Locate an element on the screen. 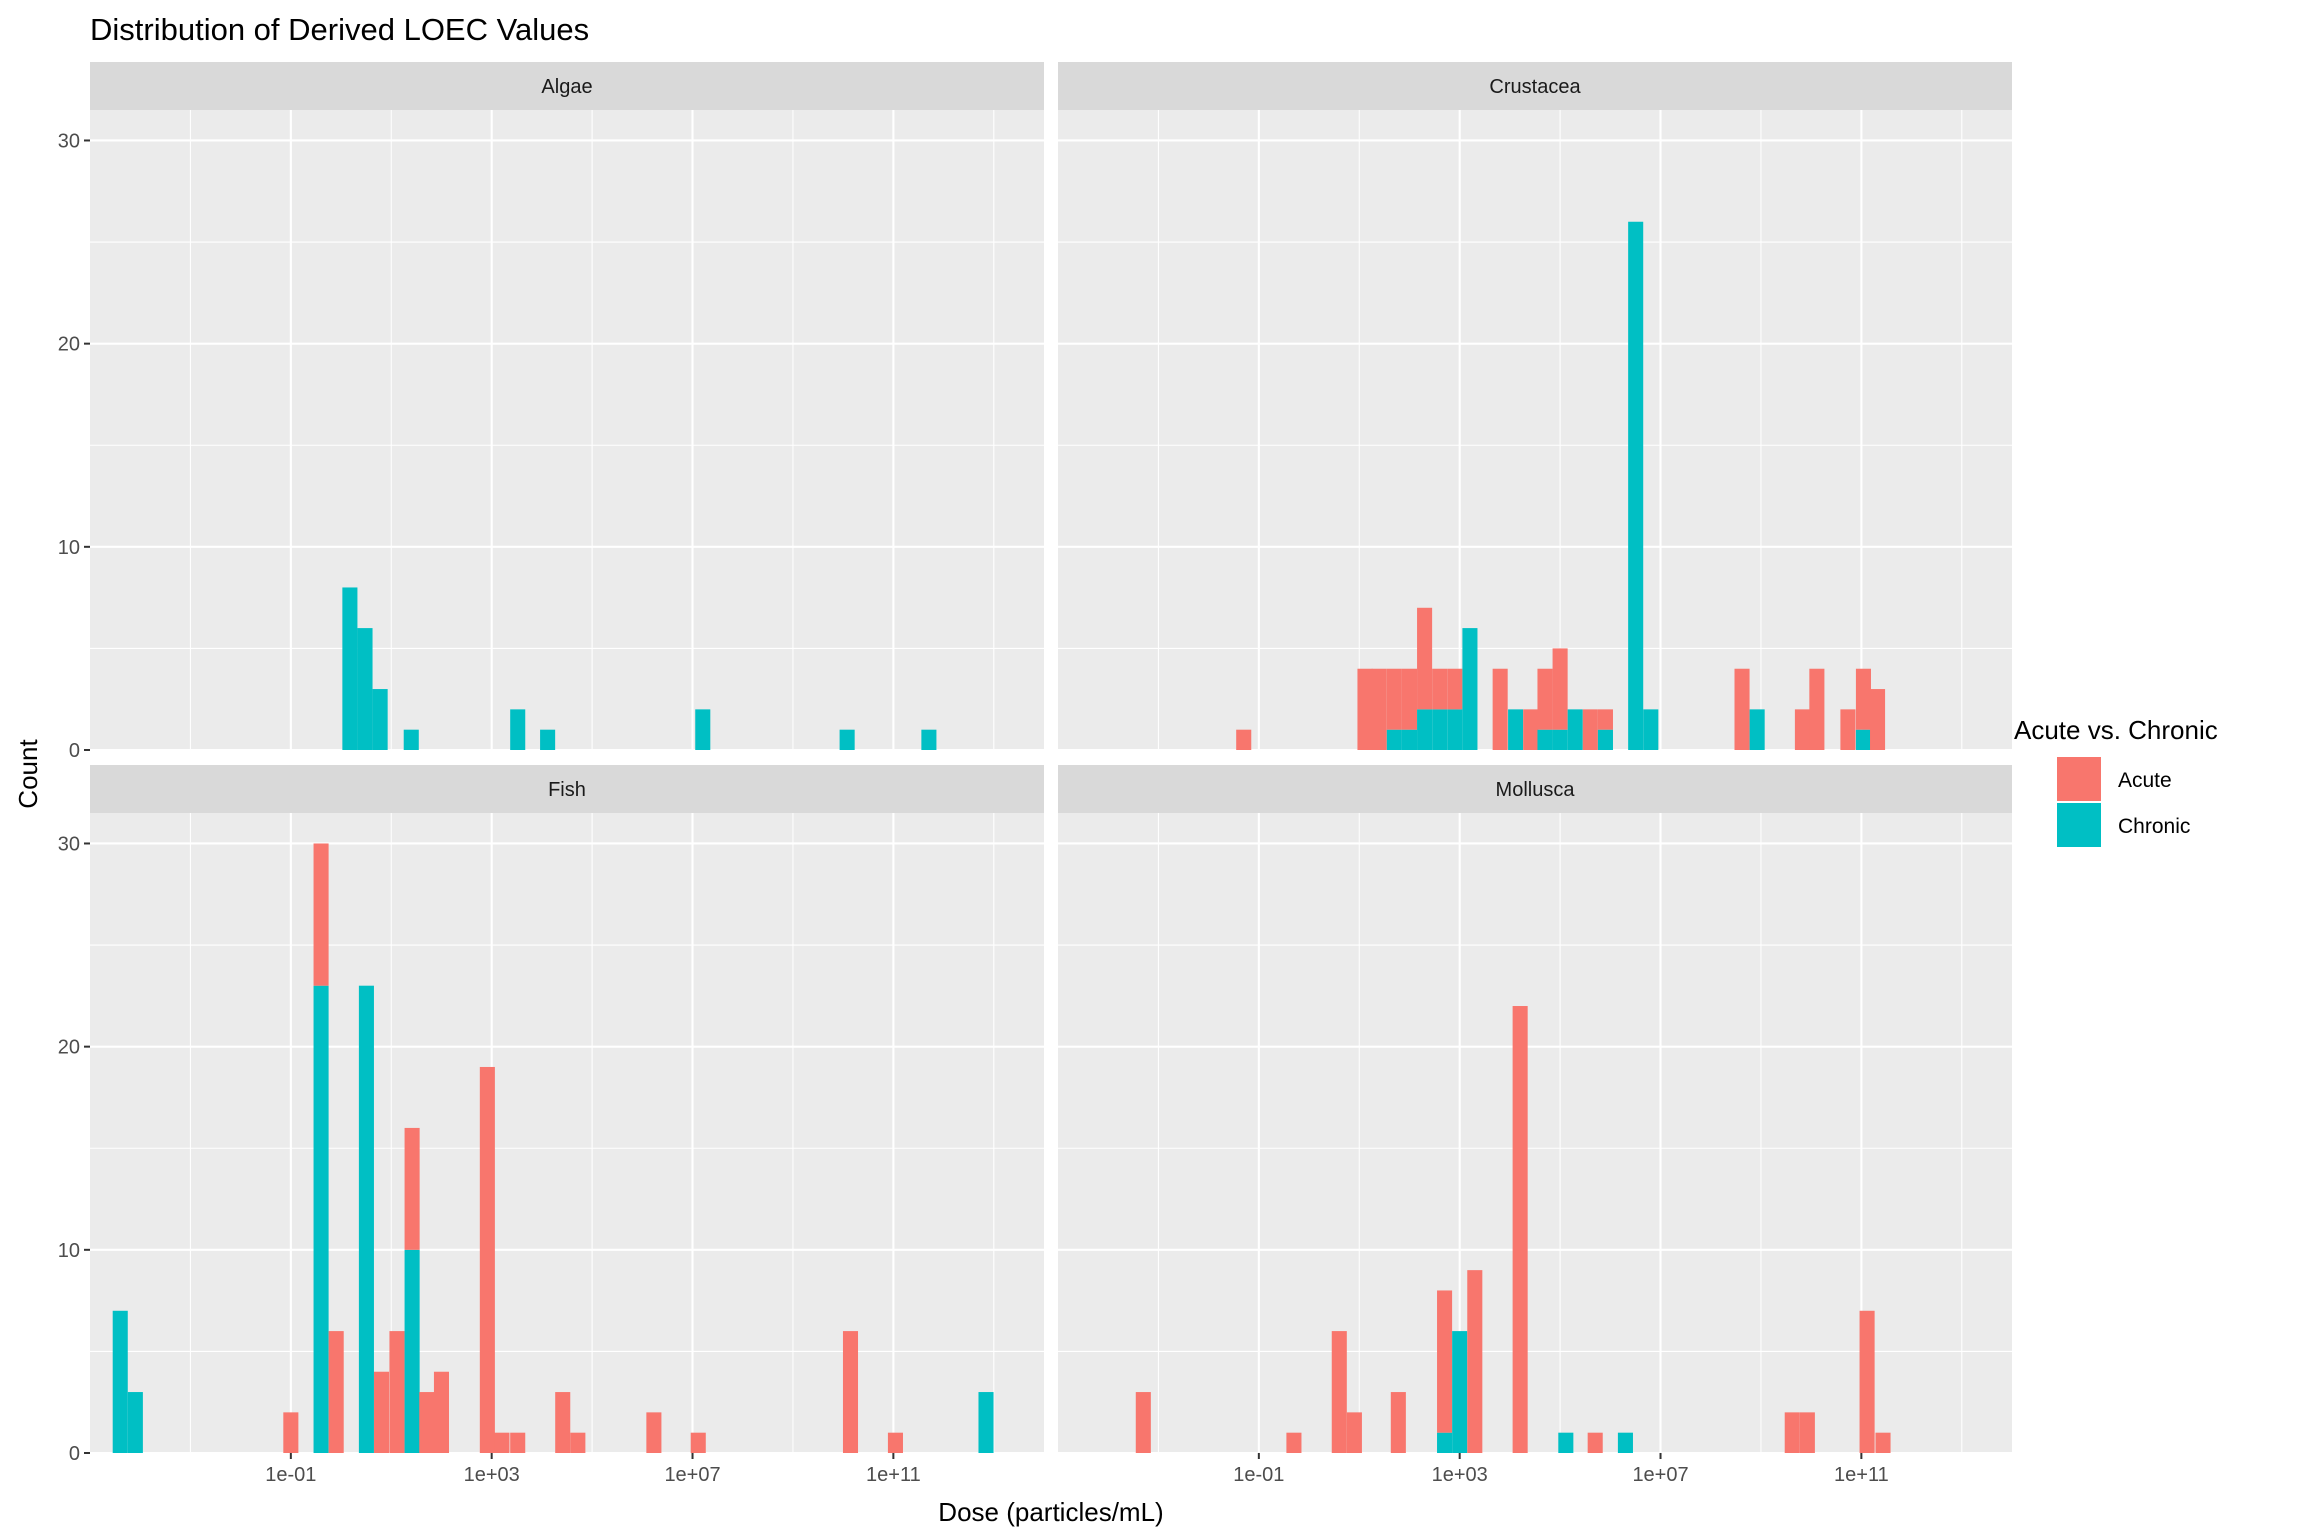 The image size is (2304, 1536). facet-strip-label: Fish is located at coordinates (567, 790).